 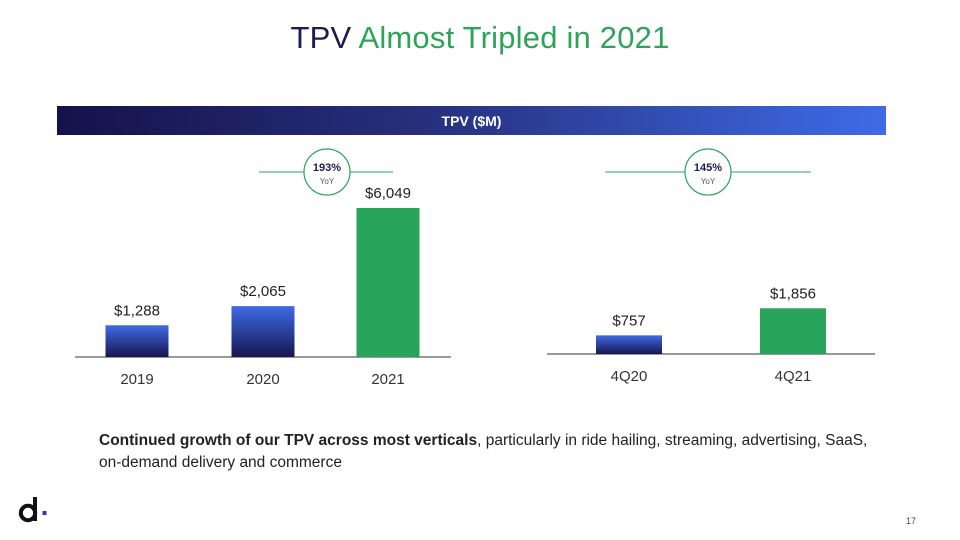 What do you see at coordinates (793, 376) in the screenshot?
I see `tick-label-4Q21: 4Q21` at bounding box center [793, 376].